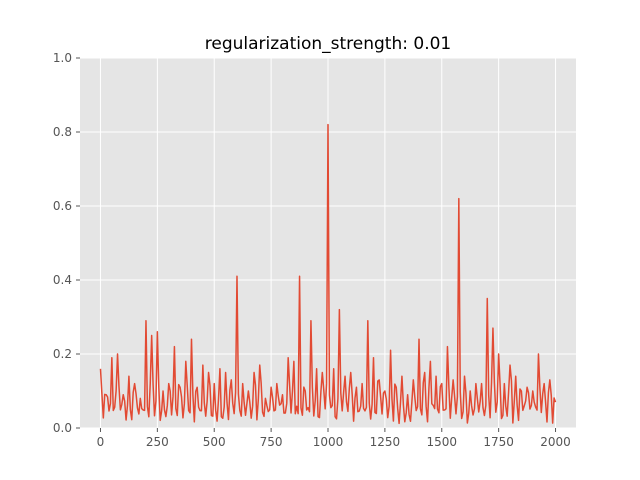 Image resolution: width=640 pixels, height=480 pixels. I want to click on y-tick-label: 0.8, so click(62, 132).